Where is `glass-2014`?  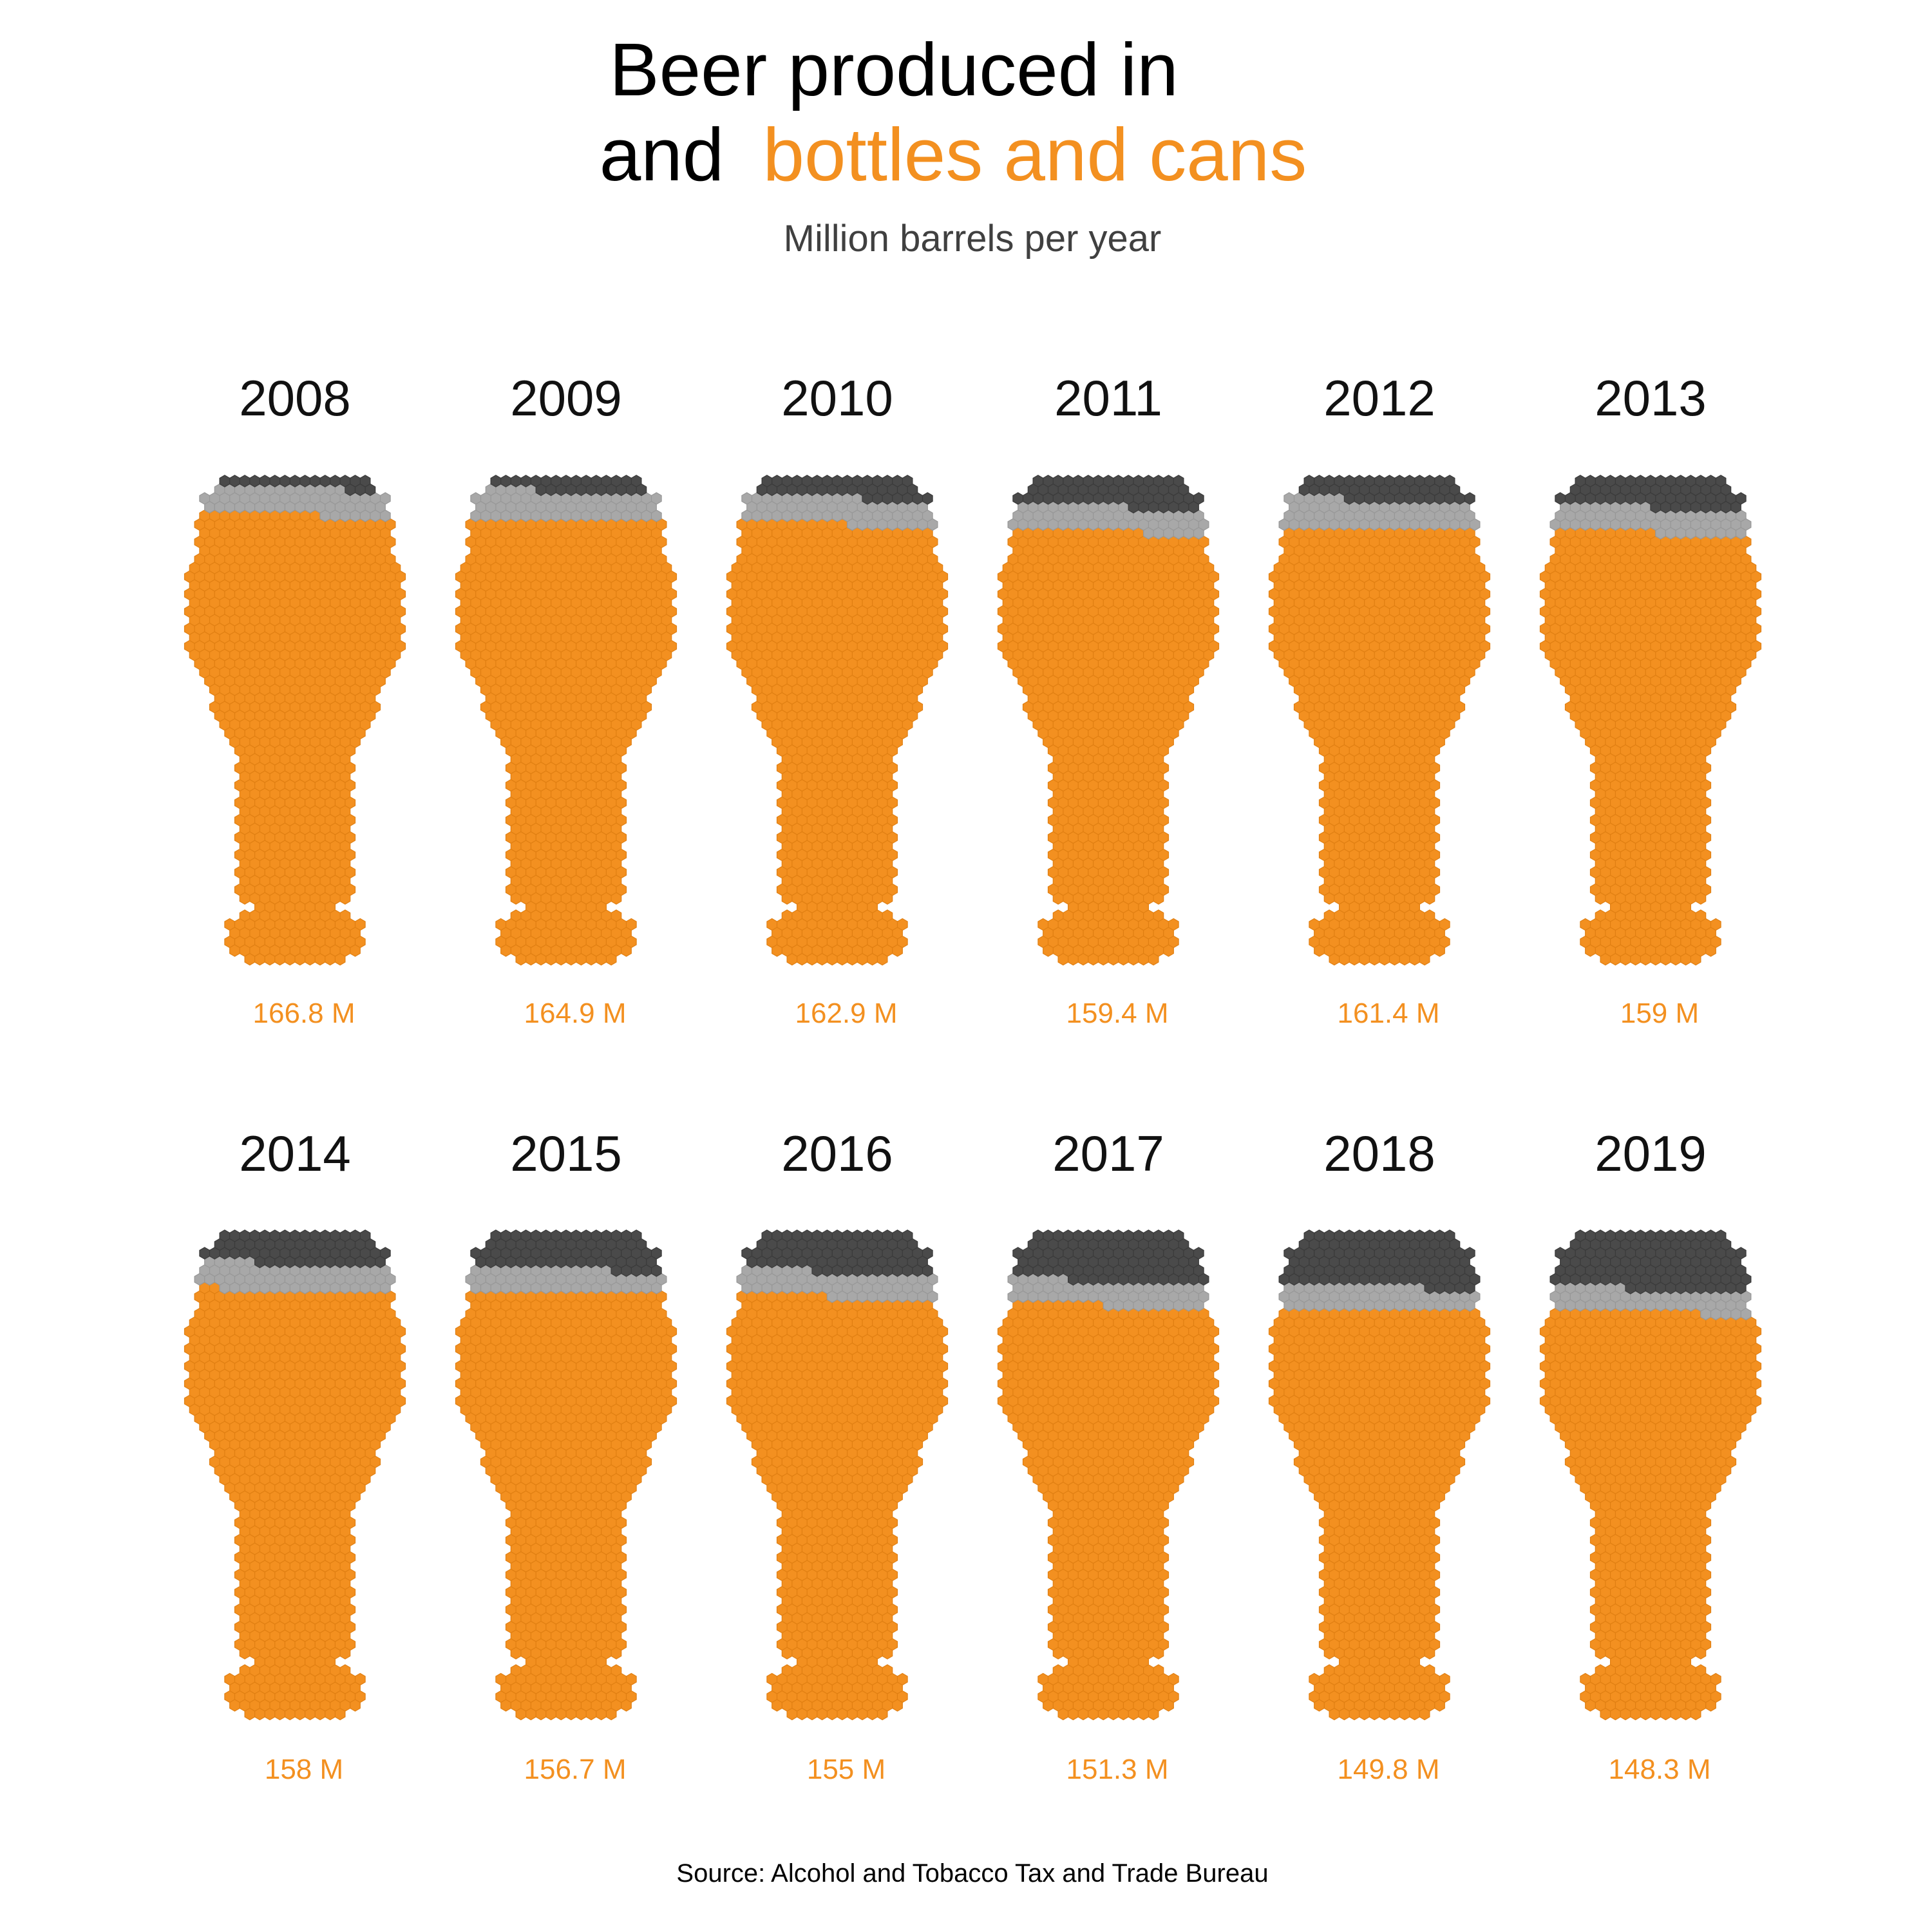 glass-2014 is located at coordinates (295, 1475).